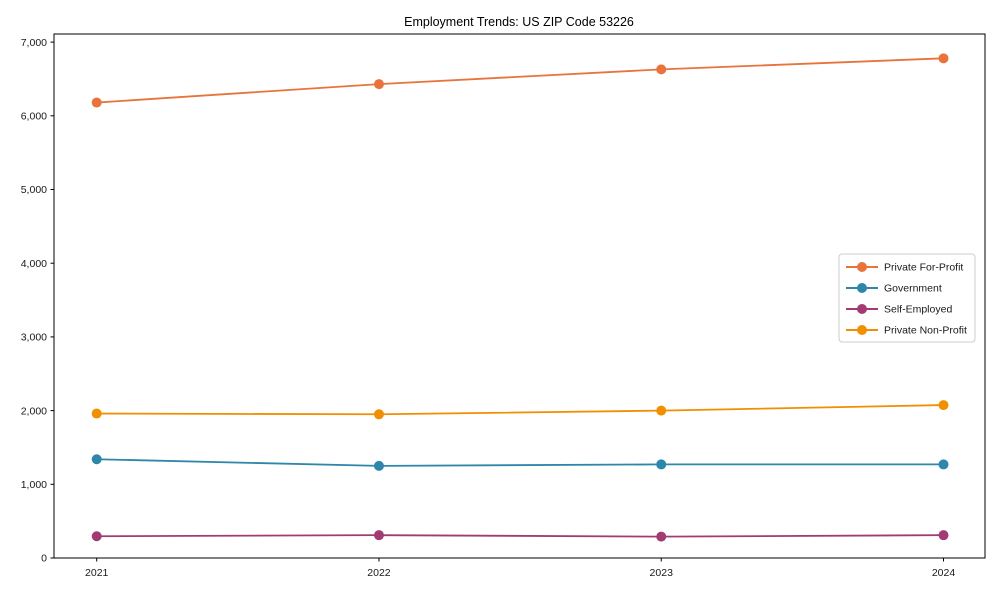  Describe the element at coordinates (34, 116) in the screenshot. I see `y-tick-label: 6,000` at that location.